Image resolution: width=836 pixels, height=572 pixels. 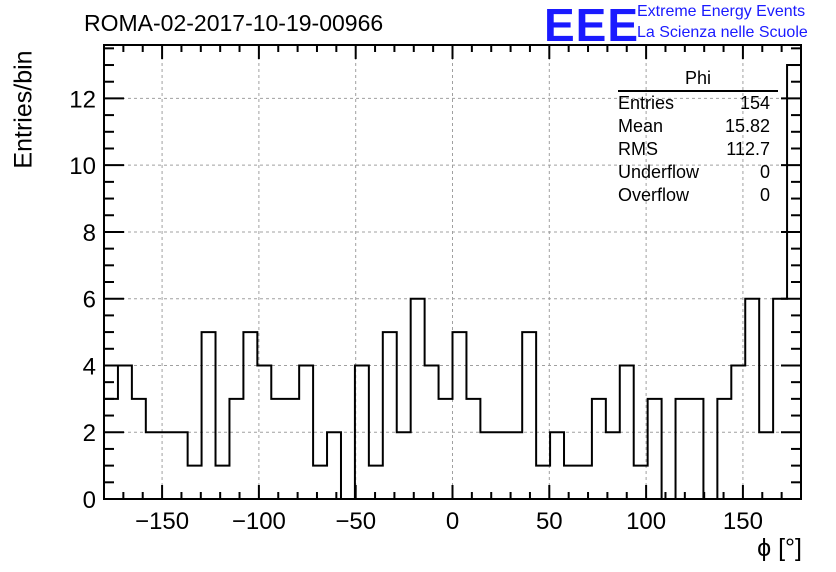 I want to click on x-tick-label: 100, so click(x=646, y=521).